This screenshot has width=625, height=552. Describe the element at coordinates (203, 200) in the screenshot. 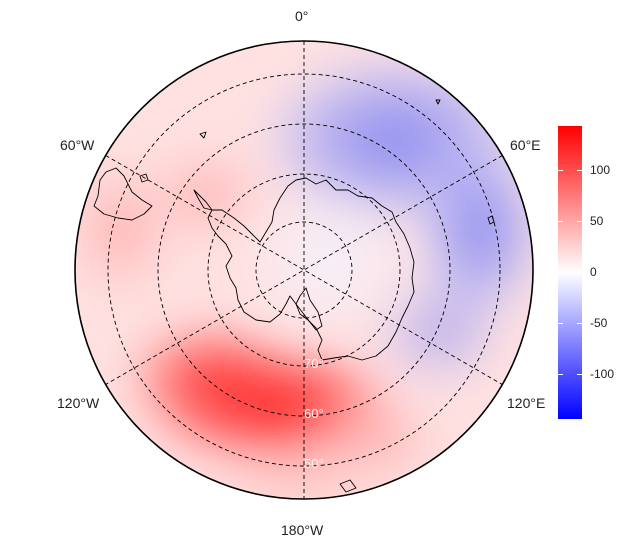

I see `antarctic-peninsula` at that location.